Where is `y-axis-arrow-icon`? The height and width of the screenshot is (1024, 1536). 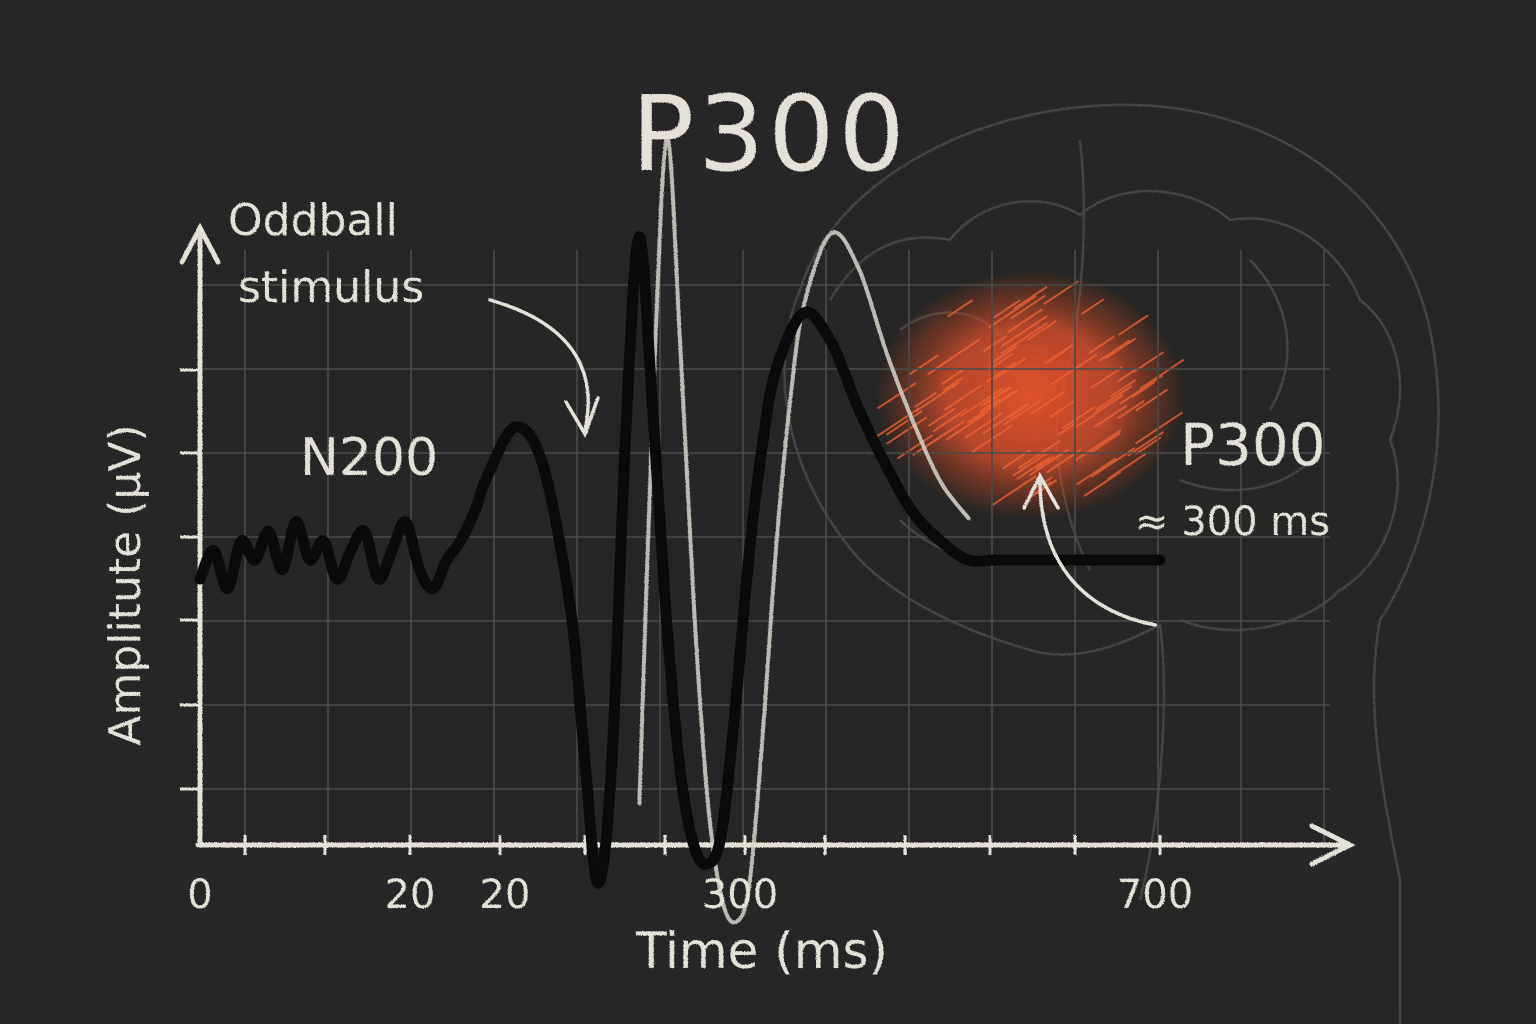
y-axis-arrow-icon is located at coordinates (200, 243).